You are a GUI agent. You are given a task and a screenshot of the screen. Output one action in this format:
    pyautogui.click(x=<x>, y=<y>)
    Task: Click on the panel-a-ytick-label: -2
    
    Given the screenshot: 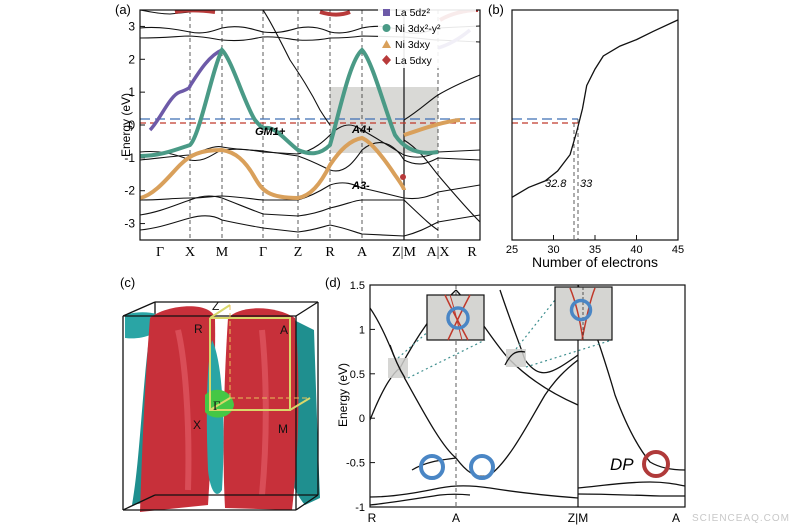 What is the action you would take?
    pyautogui.click(x=129, y=191)
    